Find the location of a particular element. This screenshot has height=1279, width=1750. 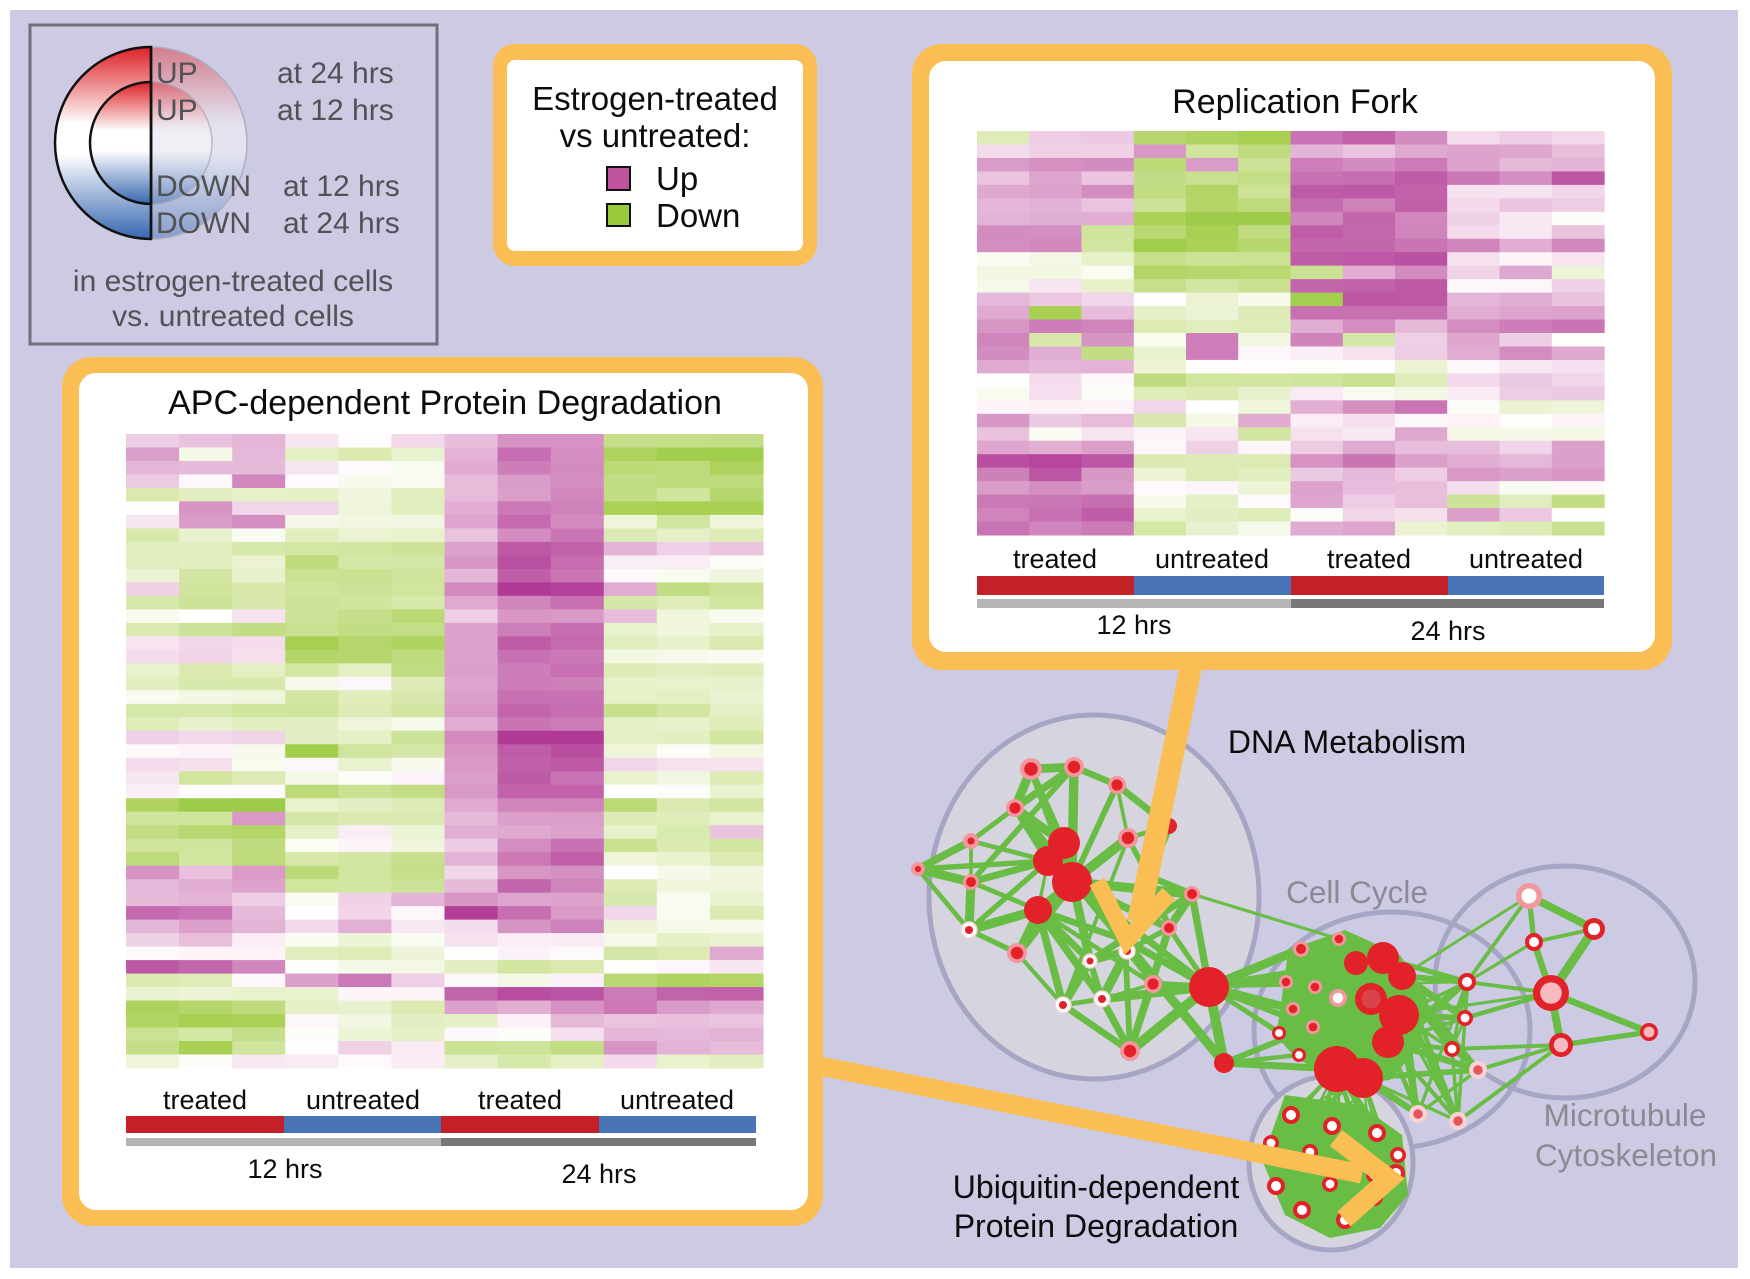

svg-text:APC-dependent Protein Degradat: APC-dependent Protein Degradation is located at coordinates (445, 403).